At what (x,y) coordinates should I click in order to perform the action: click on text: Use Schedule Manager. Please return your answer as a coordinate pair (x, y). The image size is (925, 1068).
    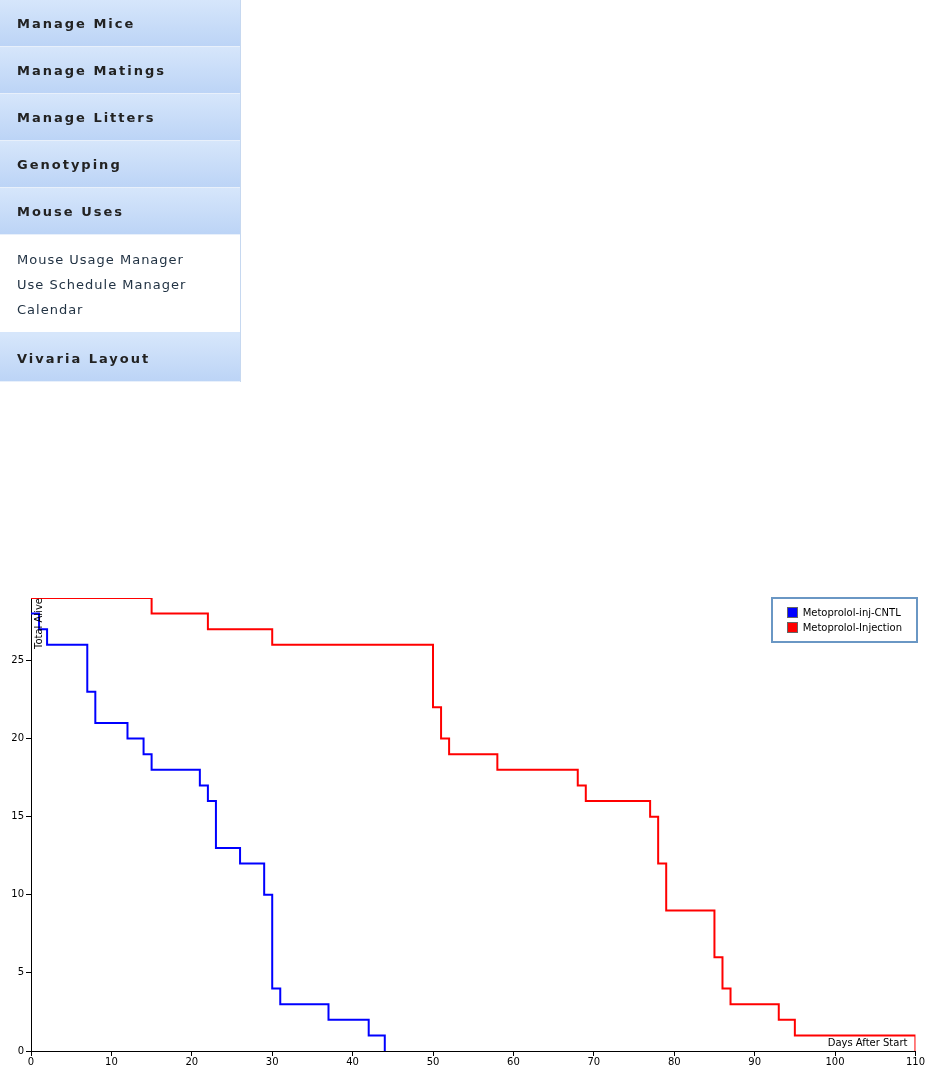
    Looking at the image, I should click on (102, 285).